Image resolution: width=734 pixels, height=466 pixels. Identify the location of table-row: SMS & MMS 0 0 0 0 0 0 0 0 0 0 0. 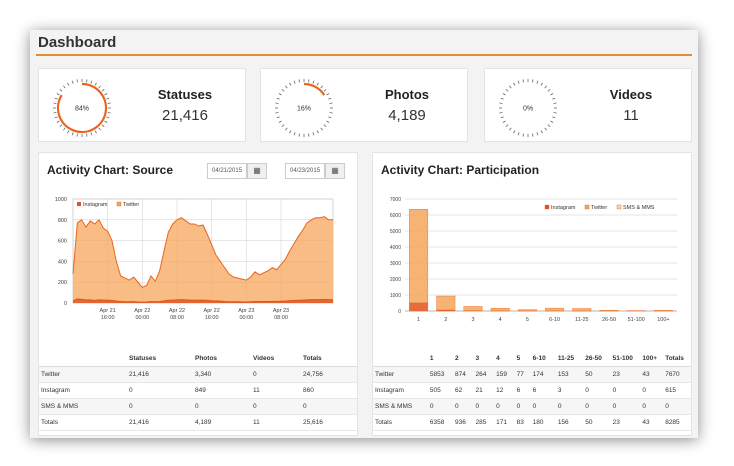
(532, 406).